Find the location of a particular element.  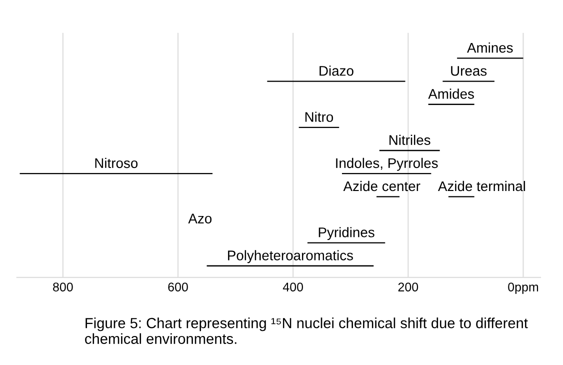

x-tick-label: 600 is located at coordinates (178, 287).